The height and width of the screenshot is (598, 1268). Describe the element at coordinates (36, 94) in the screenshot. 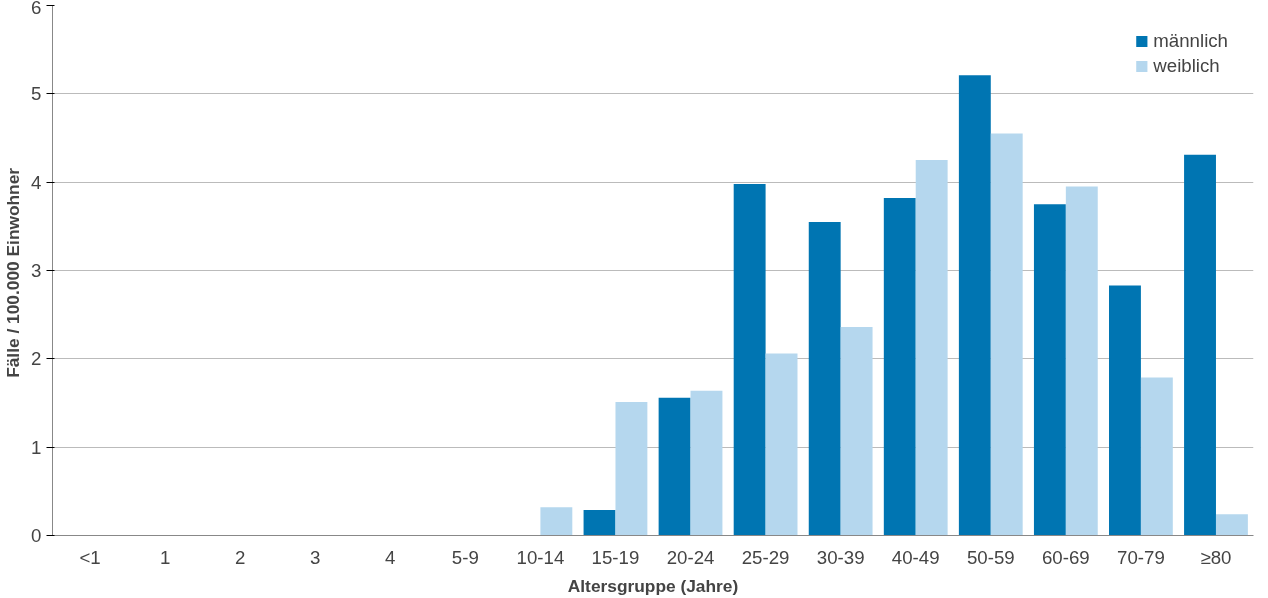

I see `y-tick-label: 5` at that location.